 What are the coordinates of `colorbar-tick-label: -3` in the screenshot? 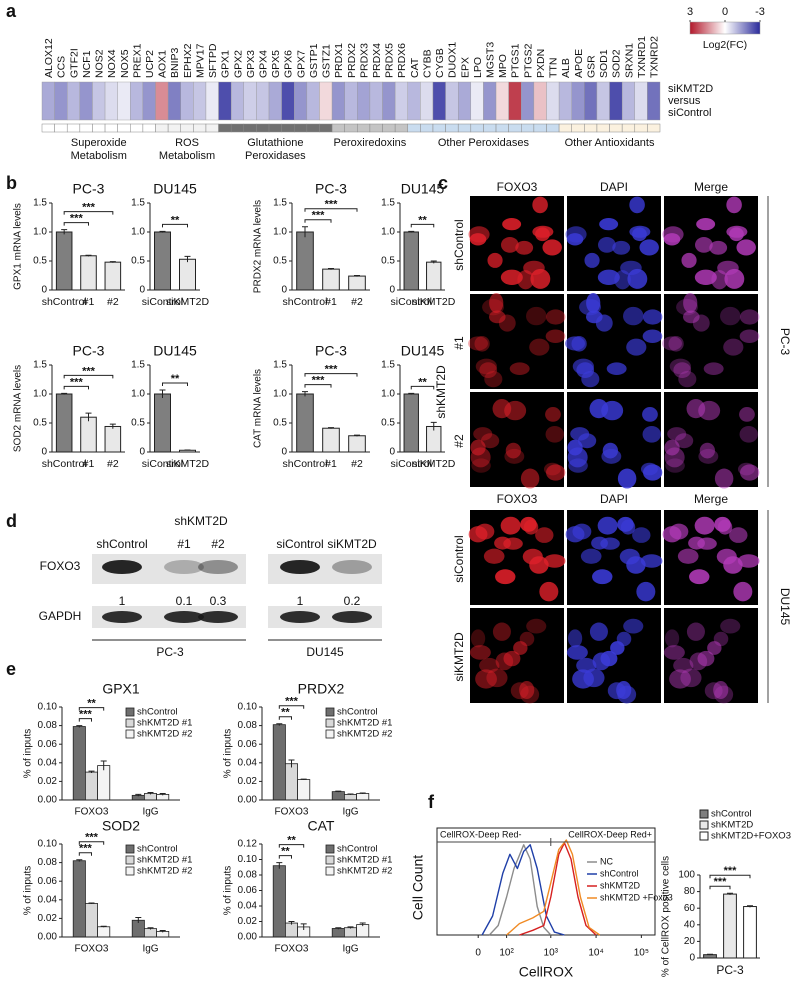 It's located at (760, 12).